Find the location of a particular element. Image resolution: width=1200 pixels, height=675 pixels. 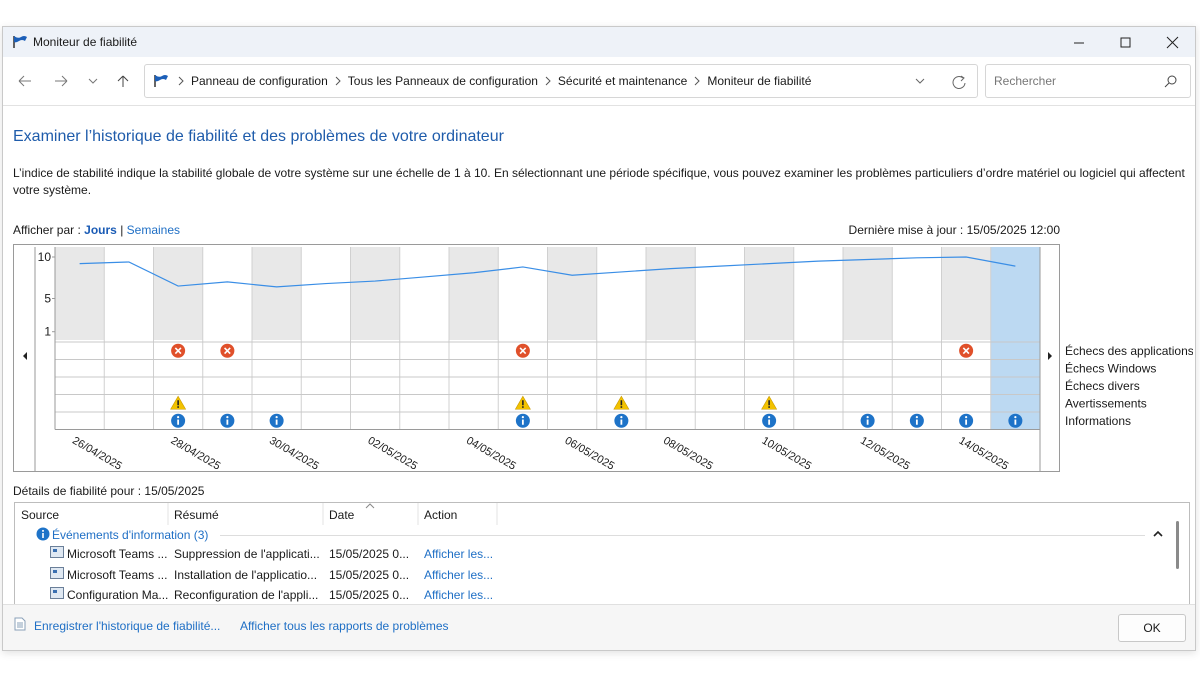

group-row: Événements d'information (3) is located at coordinates (590, 534).